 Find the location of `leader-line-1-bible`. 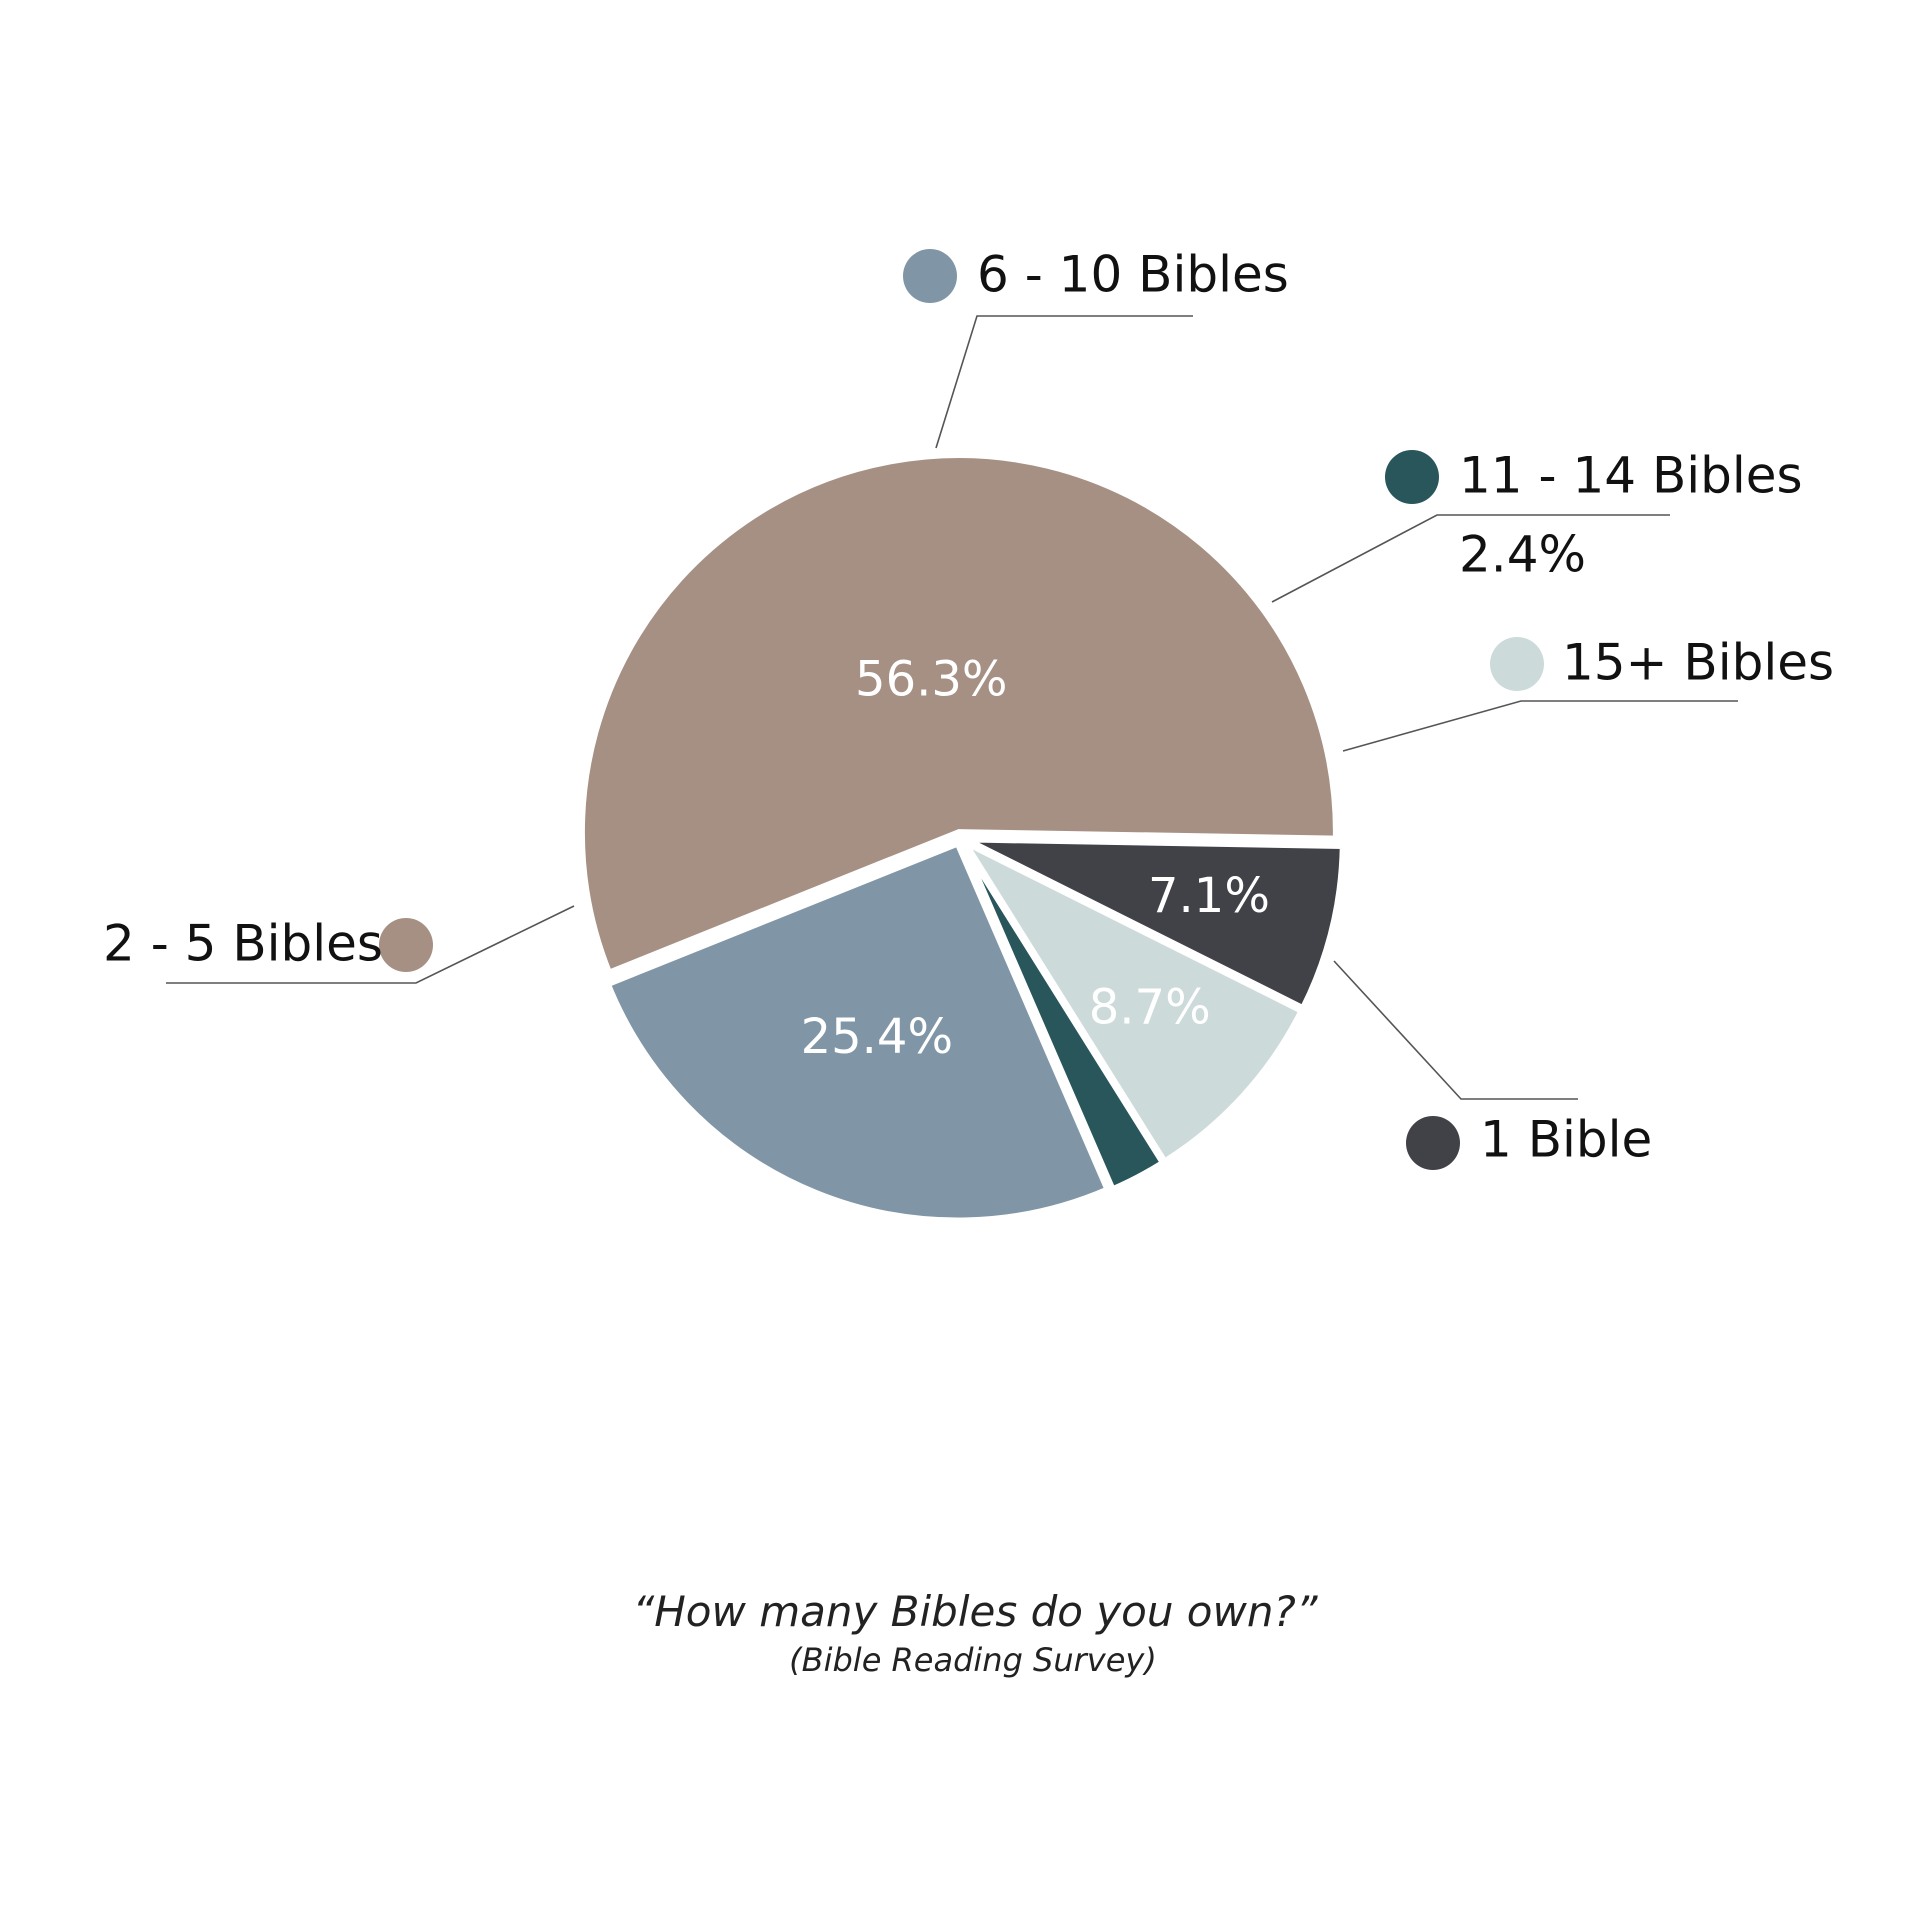

leader-line-1-bible is located at coordinates (1455, 1030).